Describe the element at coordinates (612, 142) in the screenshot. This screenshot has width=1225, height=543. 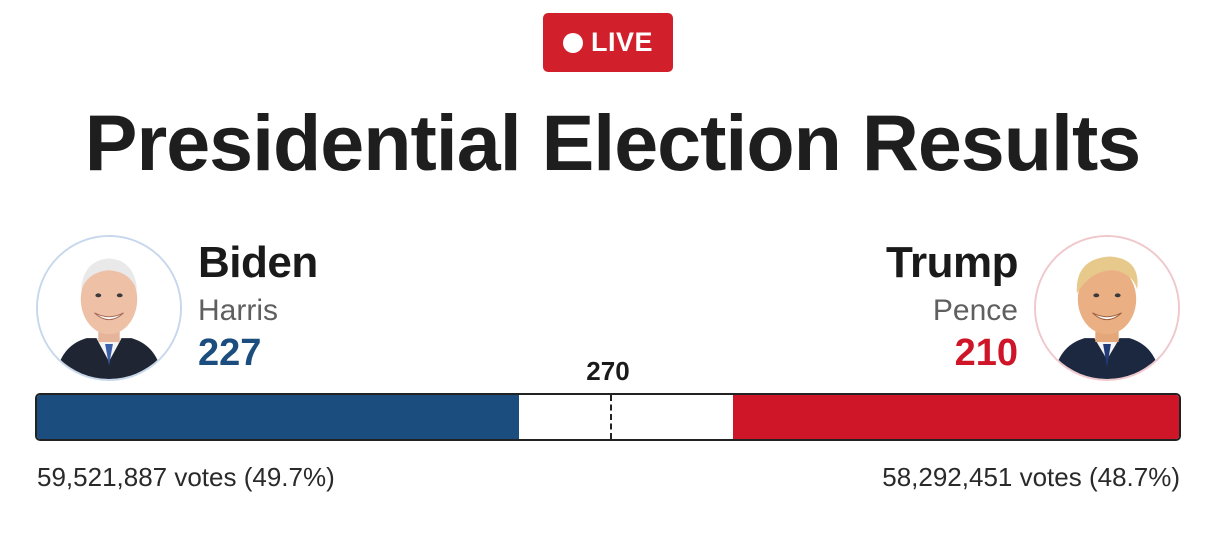
I see `page-title: Presidential Election Results` at that location.